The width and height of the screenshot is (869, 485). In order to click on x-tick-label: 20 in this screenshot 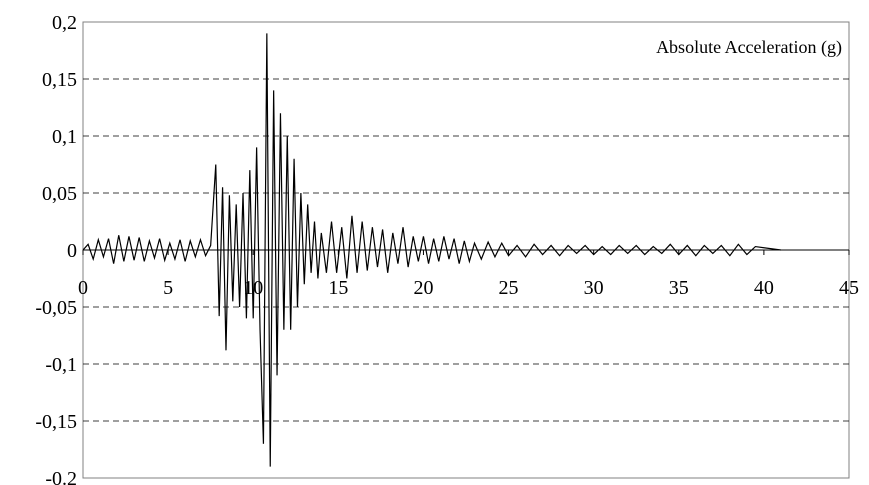, I will do `click(423, 288)`.